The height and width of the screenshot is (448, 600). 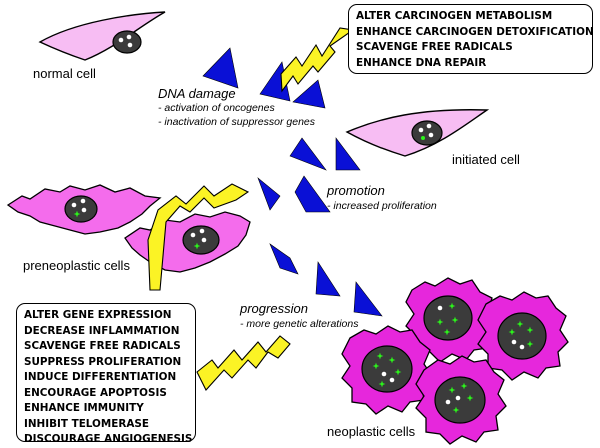 I want to click on preneoplastic-cells-label: preneoplastic cells, so click(x=76, y=265).